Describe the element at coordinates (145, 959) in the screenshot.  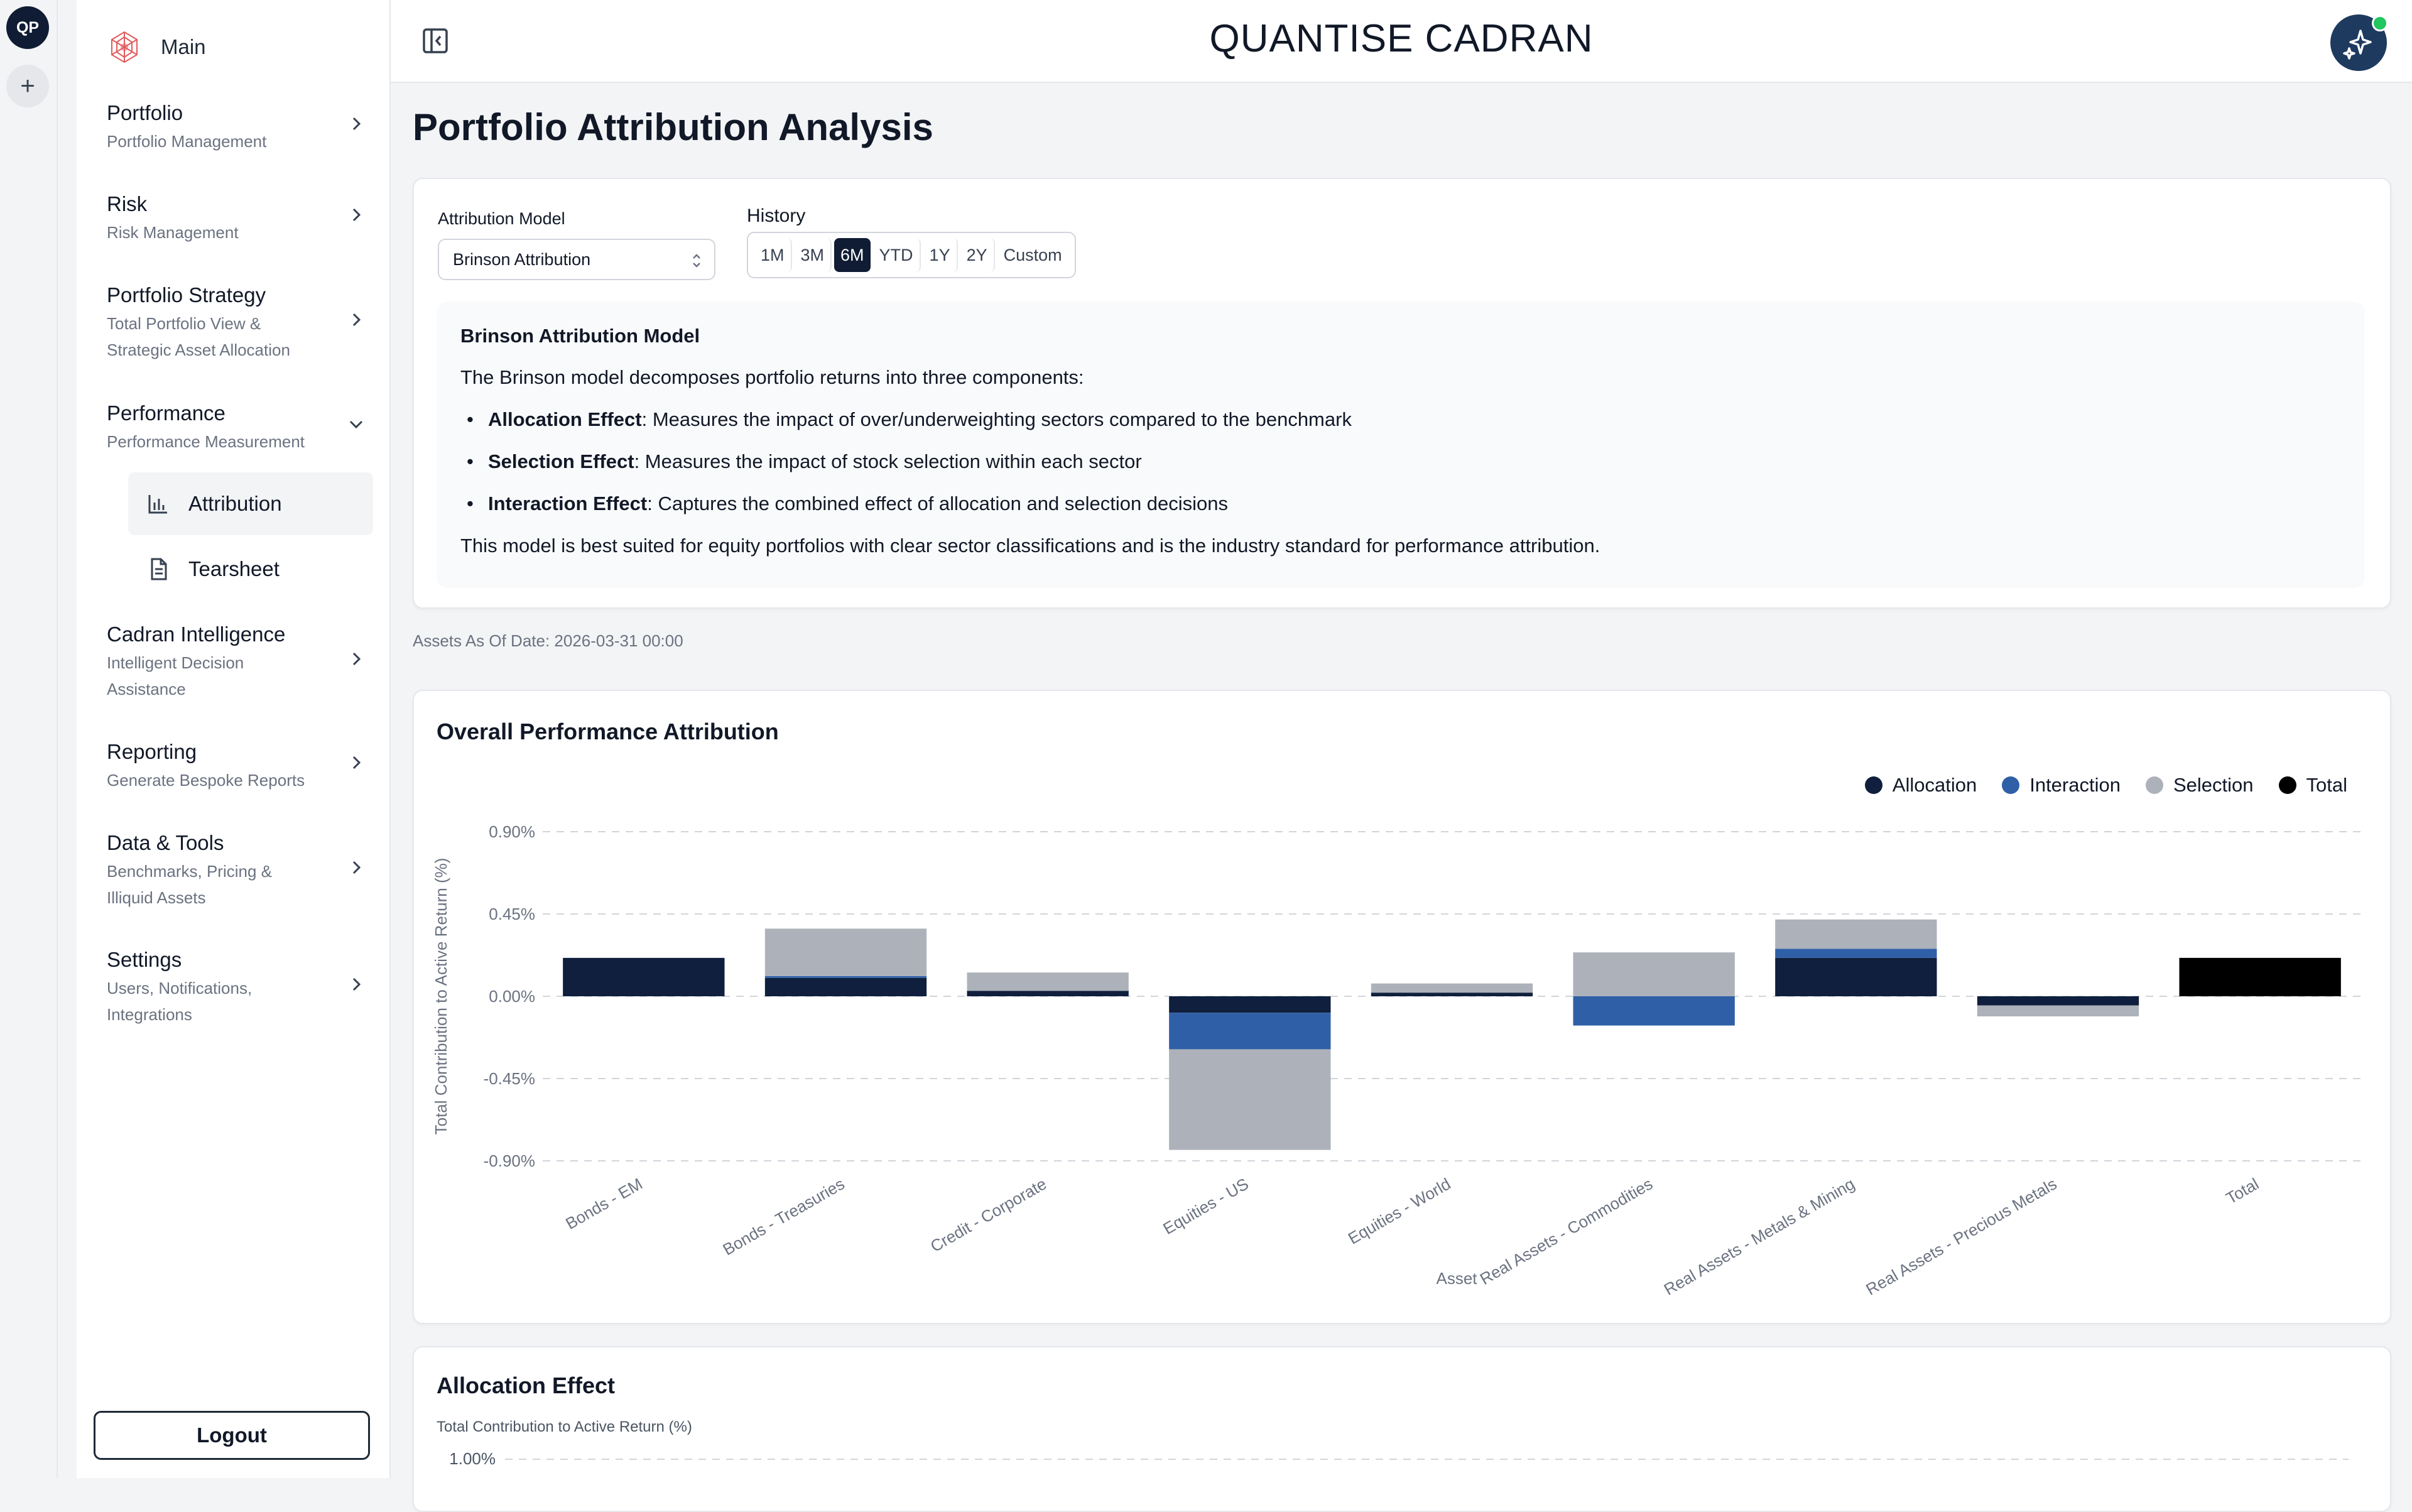
I see `sidebar-item-title: Settings` at that location.